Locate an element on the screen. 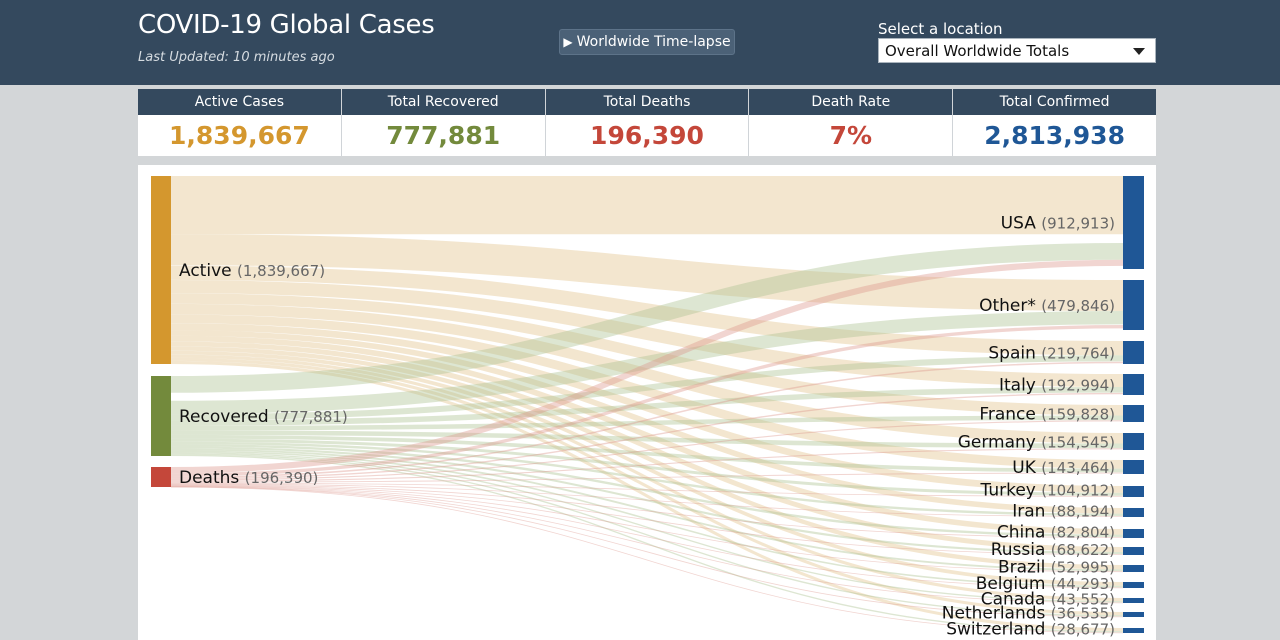  source-label: Recovered (777,881) is located at coordinates (263, 417).